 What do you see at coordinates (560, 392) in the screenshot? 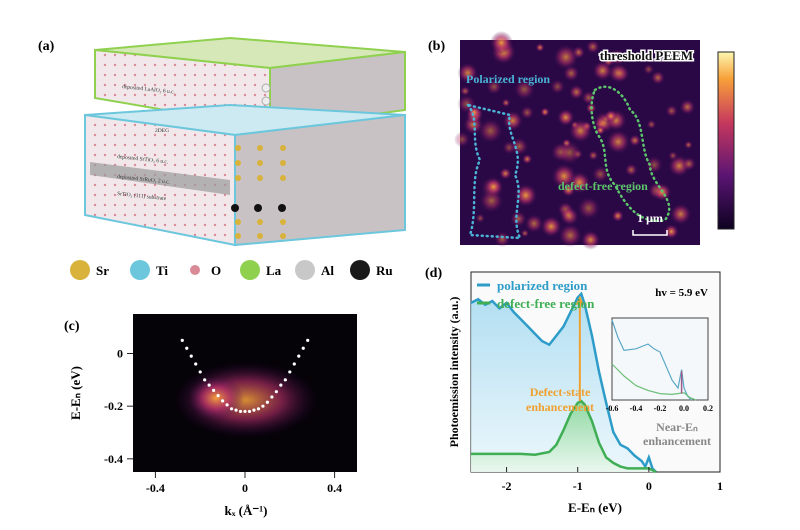
I see `defect-annotation: Defect-state` at bounding box center [560, 392].